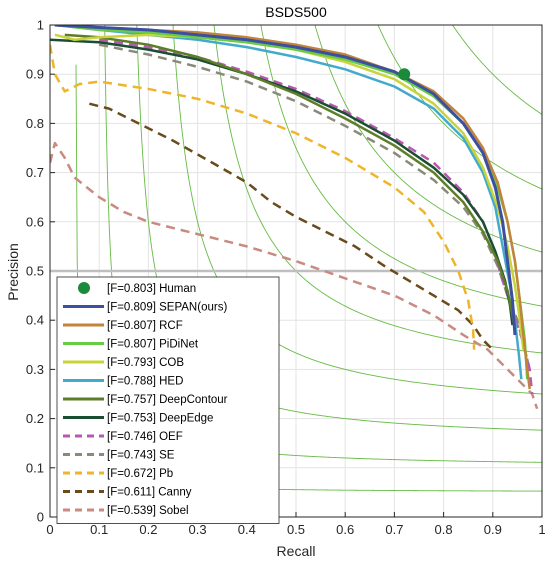 Image resolution: width=550 pixels, height=565 pixels. I want to click on x-tick-label: 0.4, so click(247, 529).